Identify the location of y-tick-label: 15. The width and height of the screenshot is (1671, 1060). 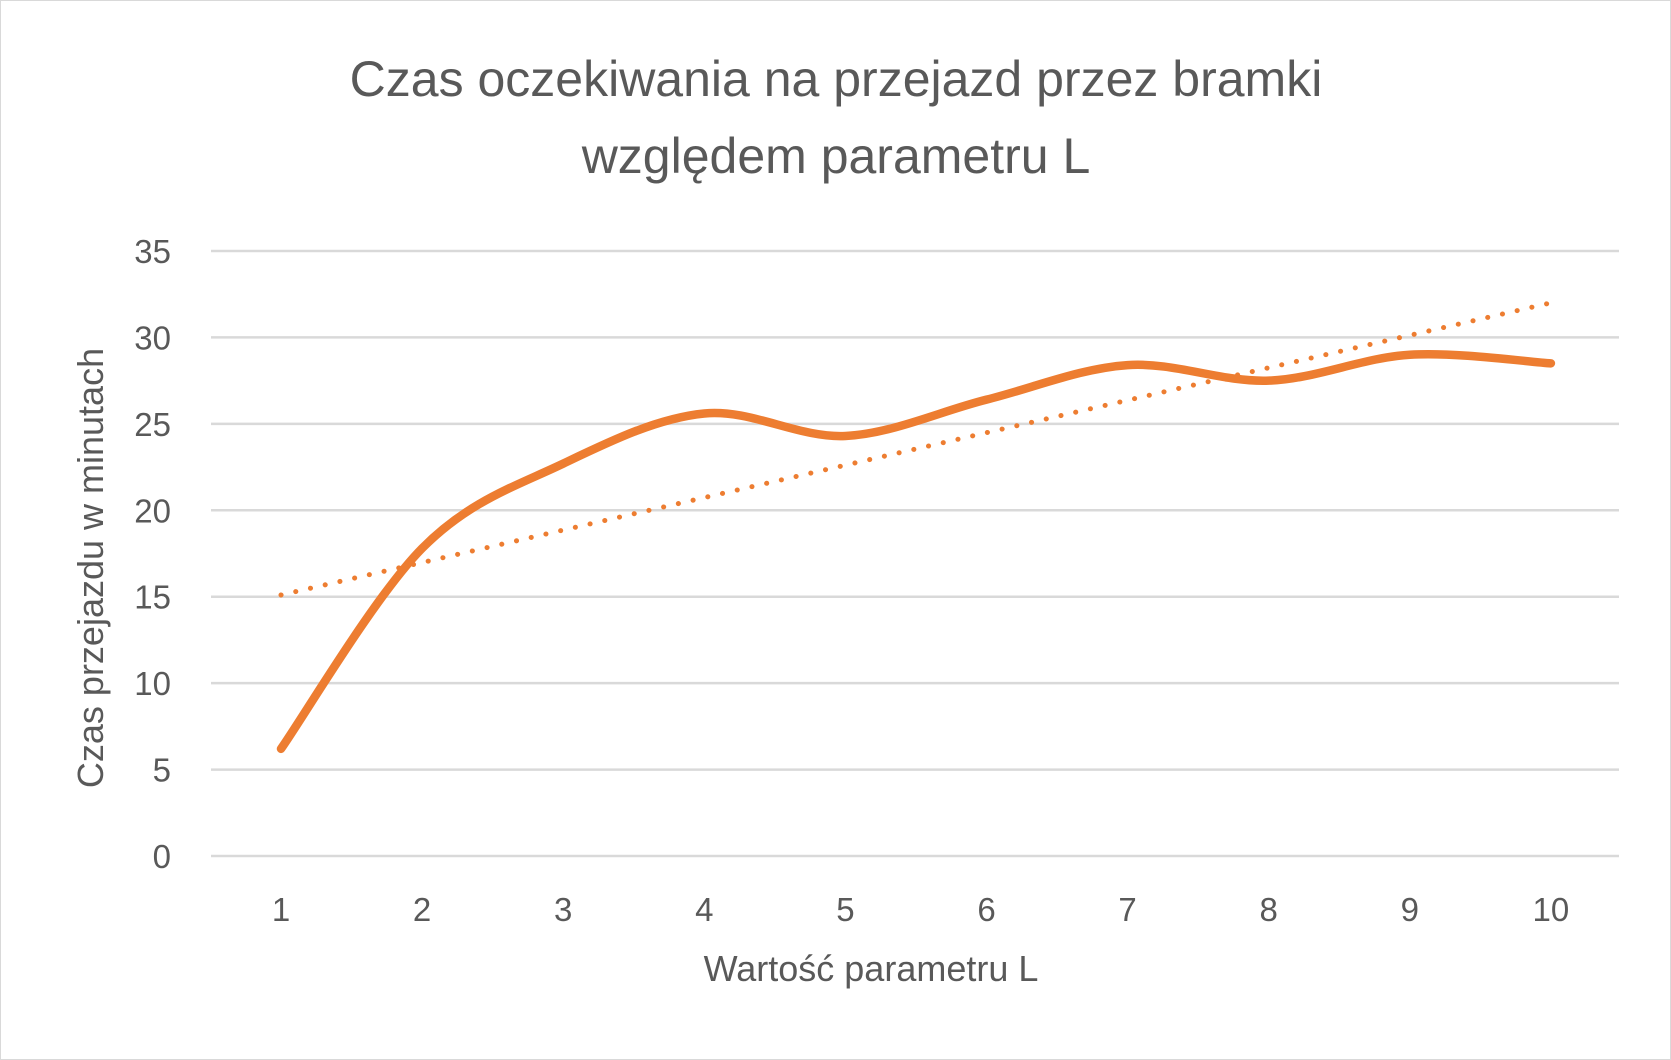
(152, 597).